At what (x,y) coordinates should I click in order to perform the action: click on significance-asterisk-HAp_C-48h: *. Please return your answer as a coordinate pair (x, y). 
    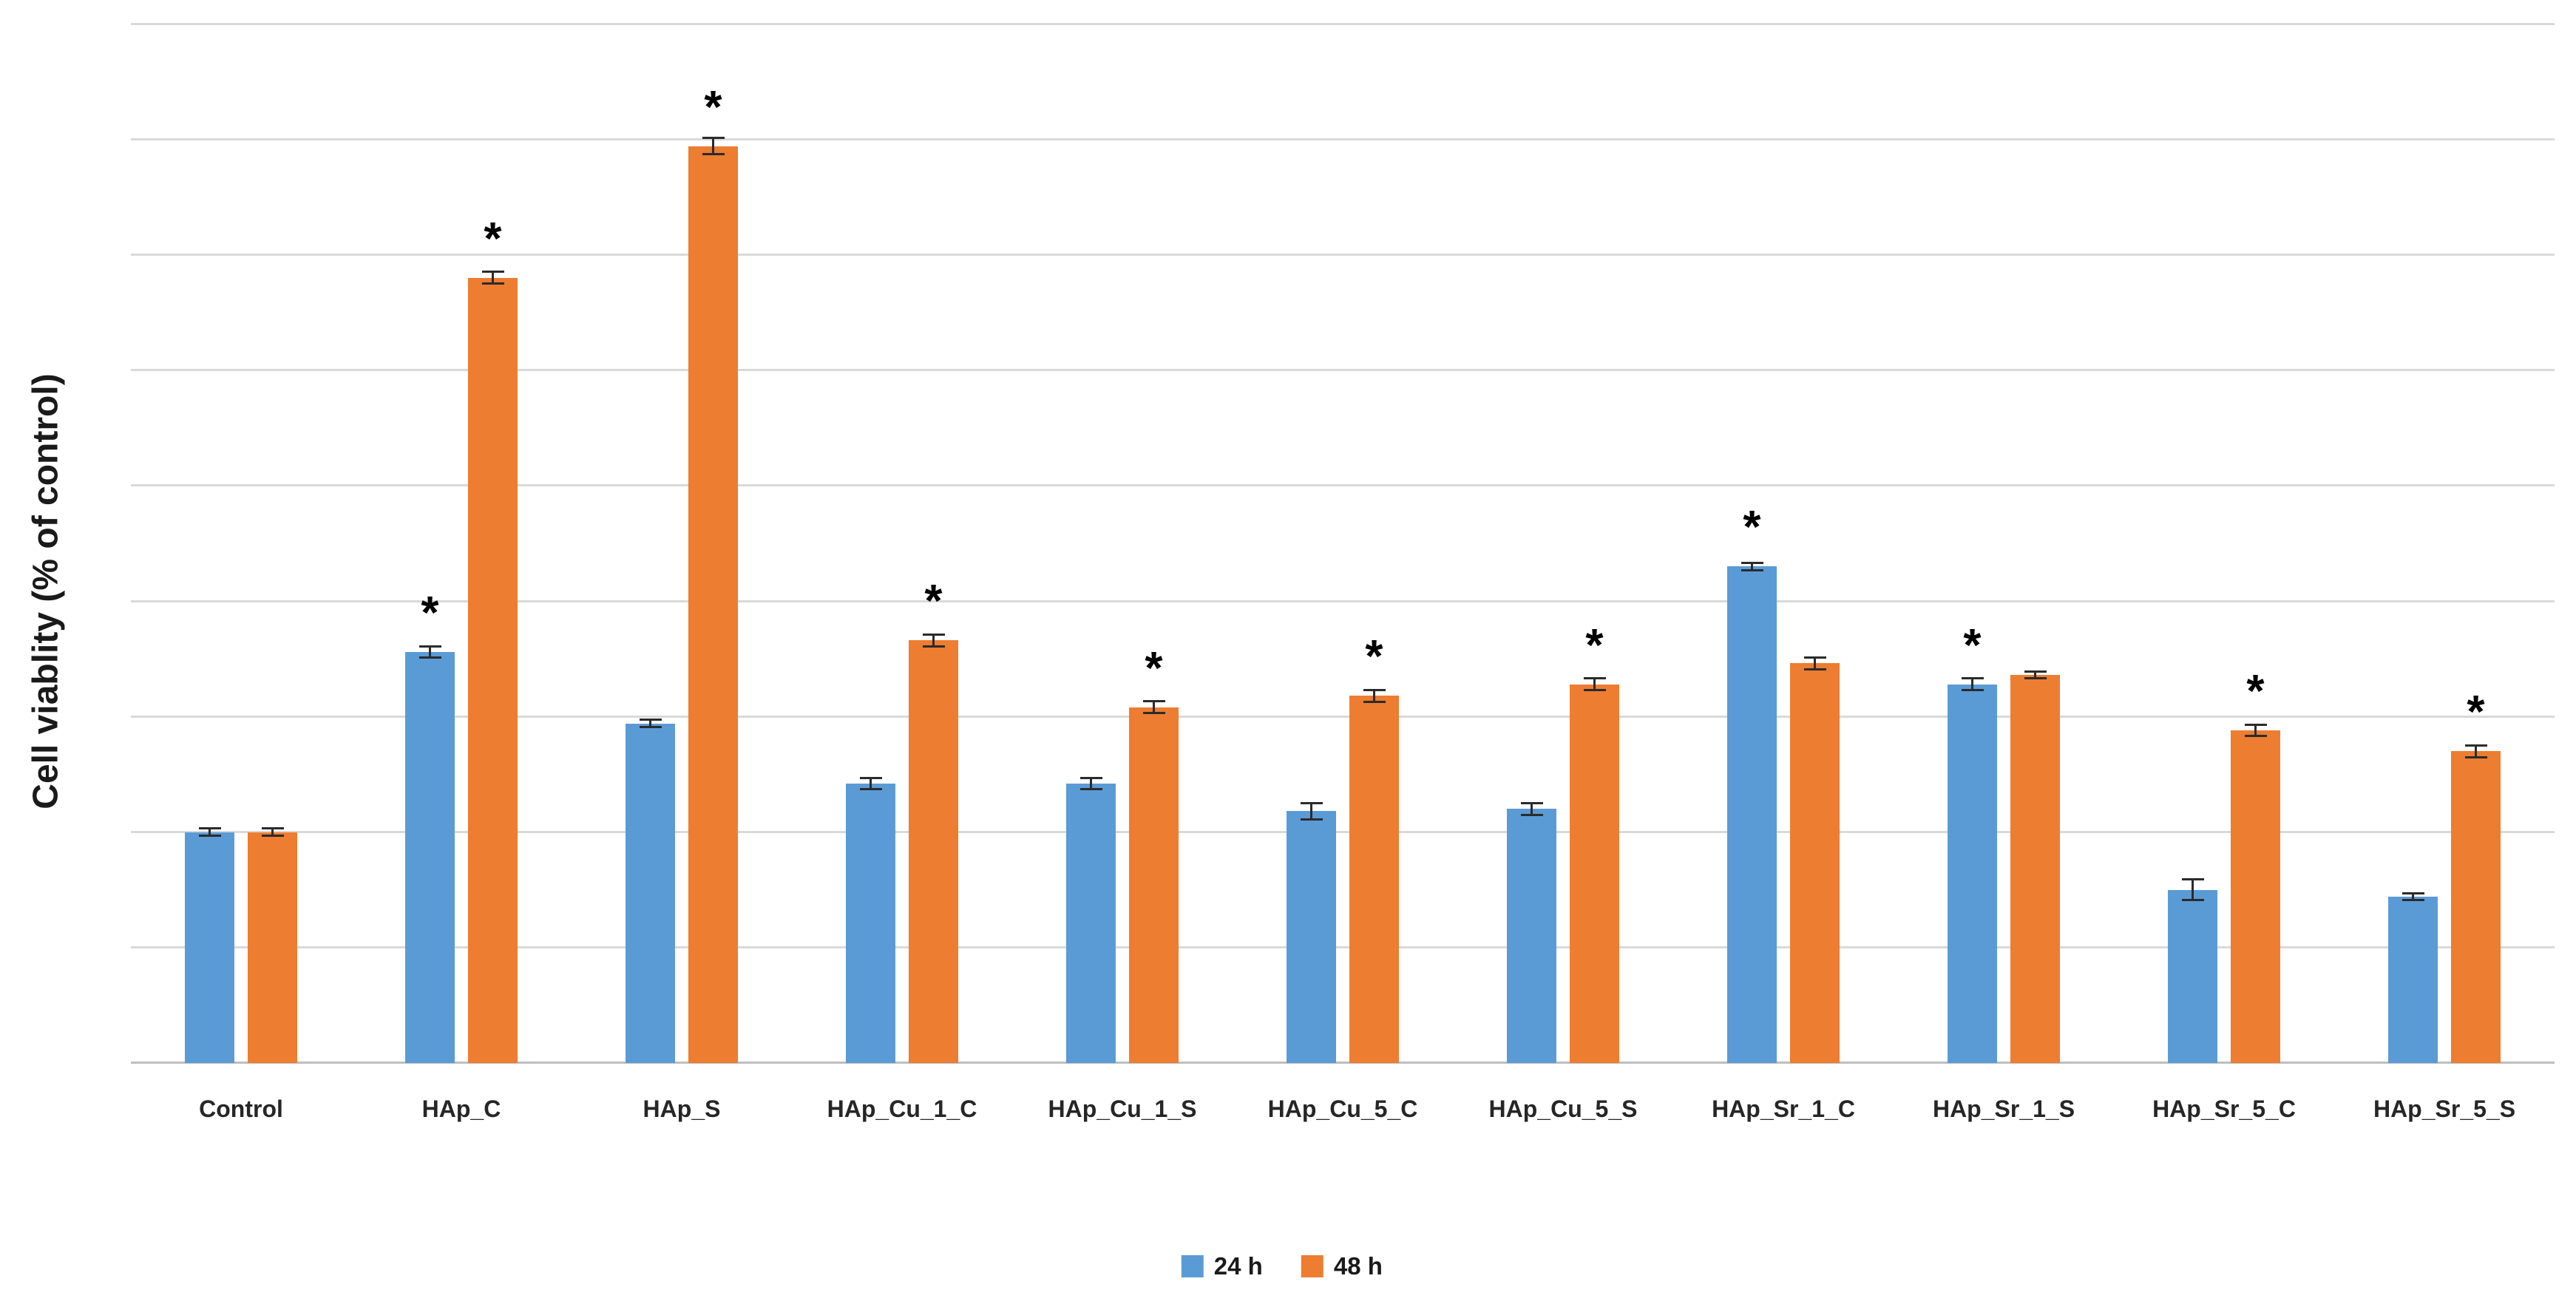
    Looking at the image, I should click on (493, 239).